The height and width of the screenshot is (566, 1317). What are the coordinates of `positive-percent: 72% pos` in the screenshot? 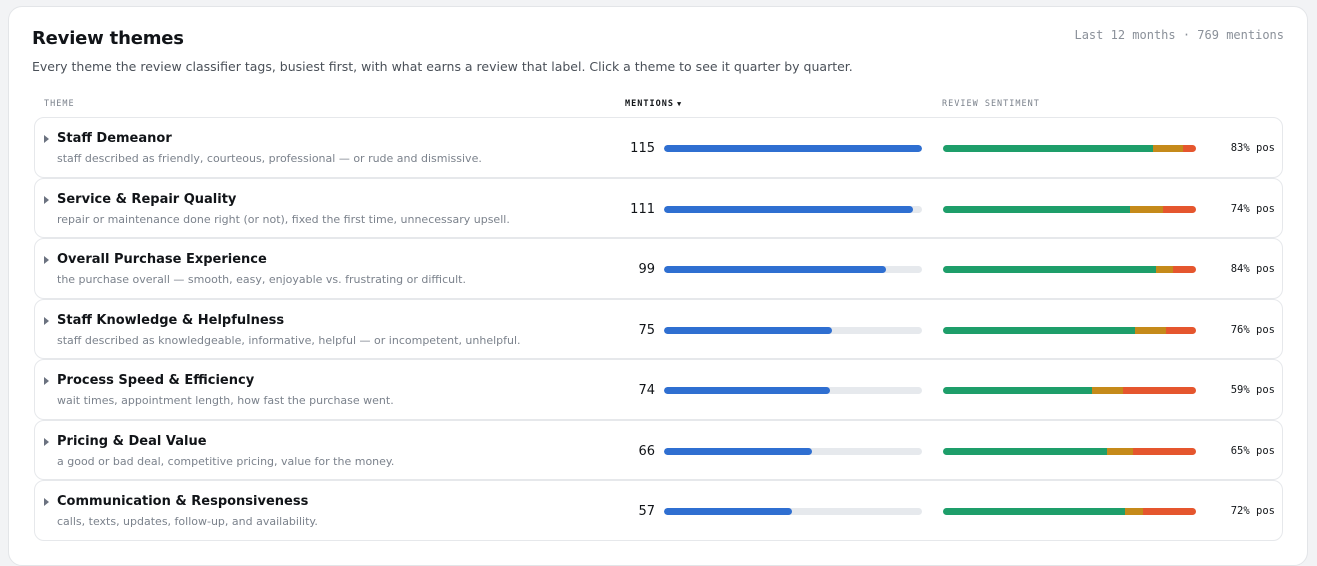 It's located at (1252, 511).